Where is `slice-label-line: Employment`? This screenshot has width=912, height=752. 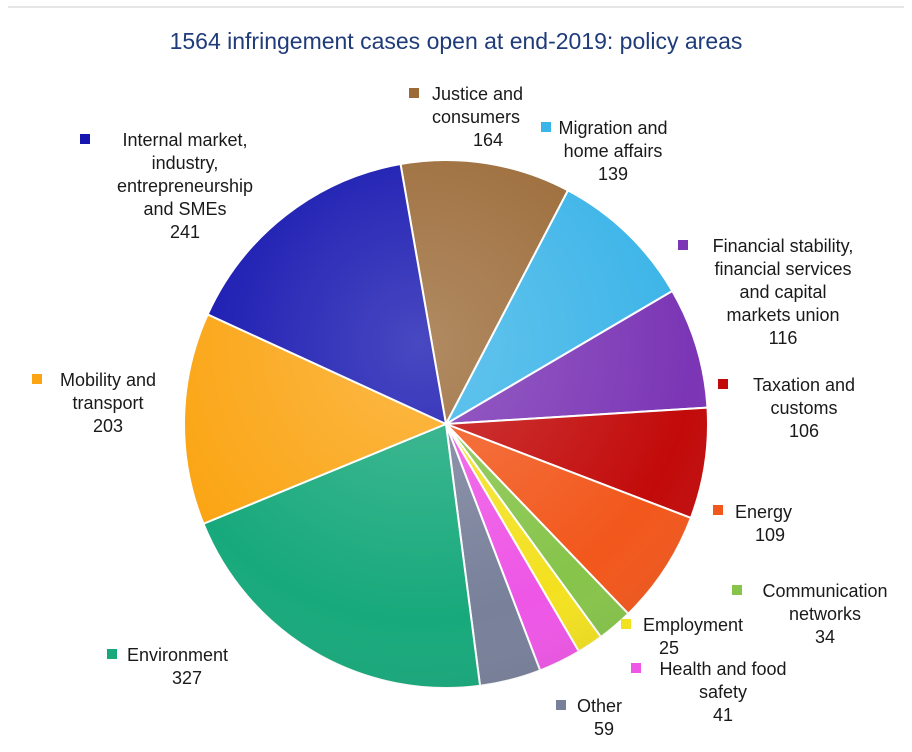 slice-label-line: Employment is located at coordinates (693, 625).